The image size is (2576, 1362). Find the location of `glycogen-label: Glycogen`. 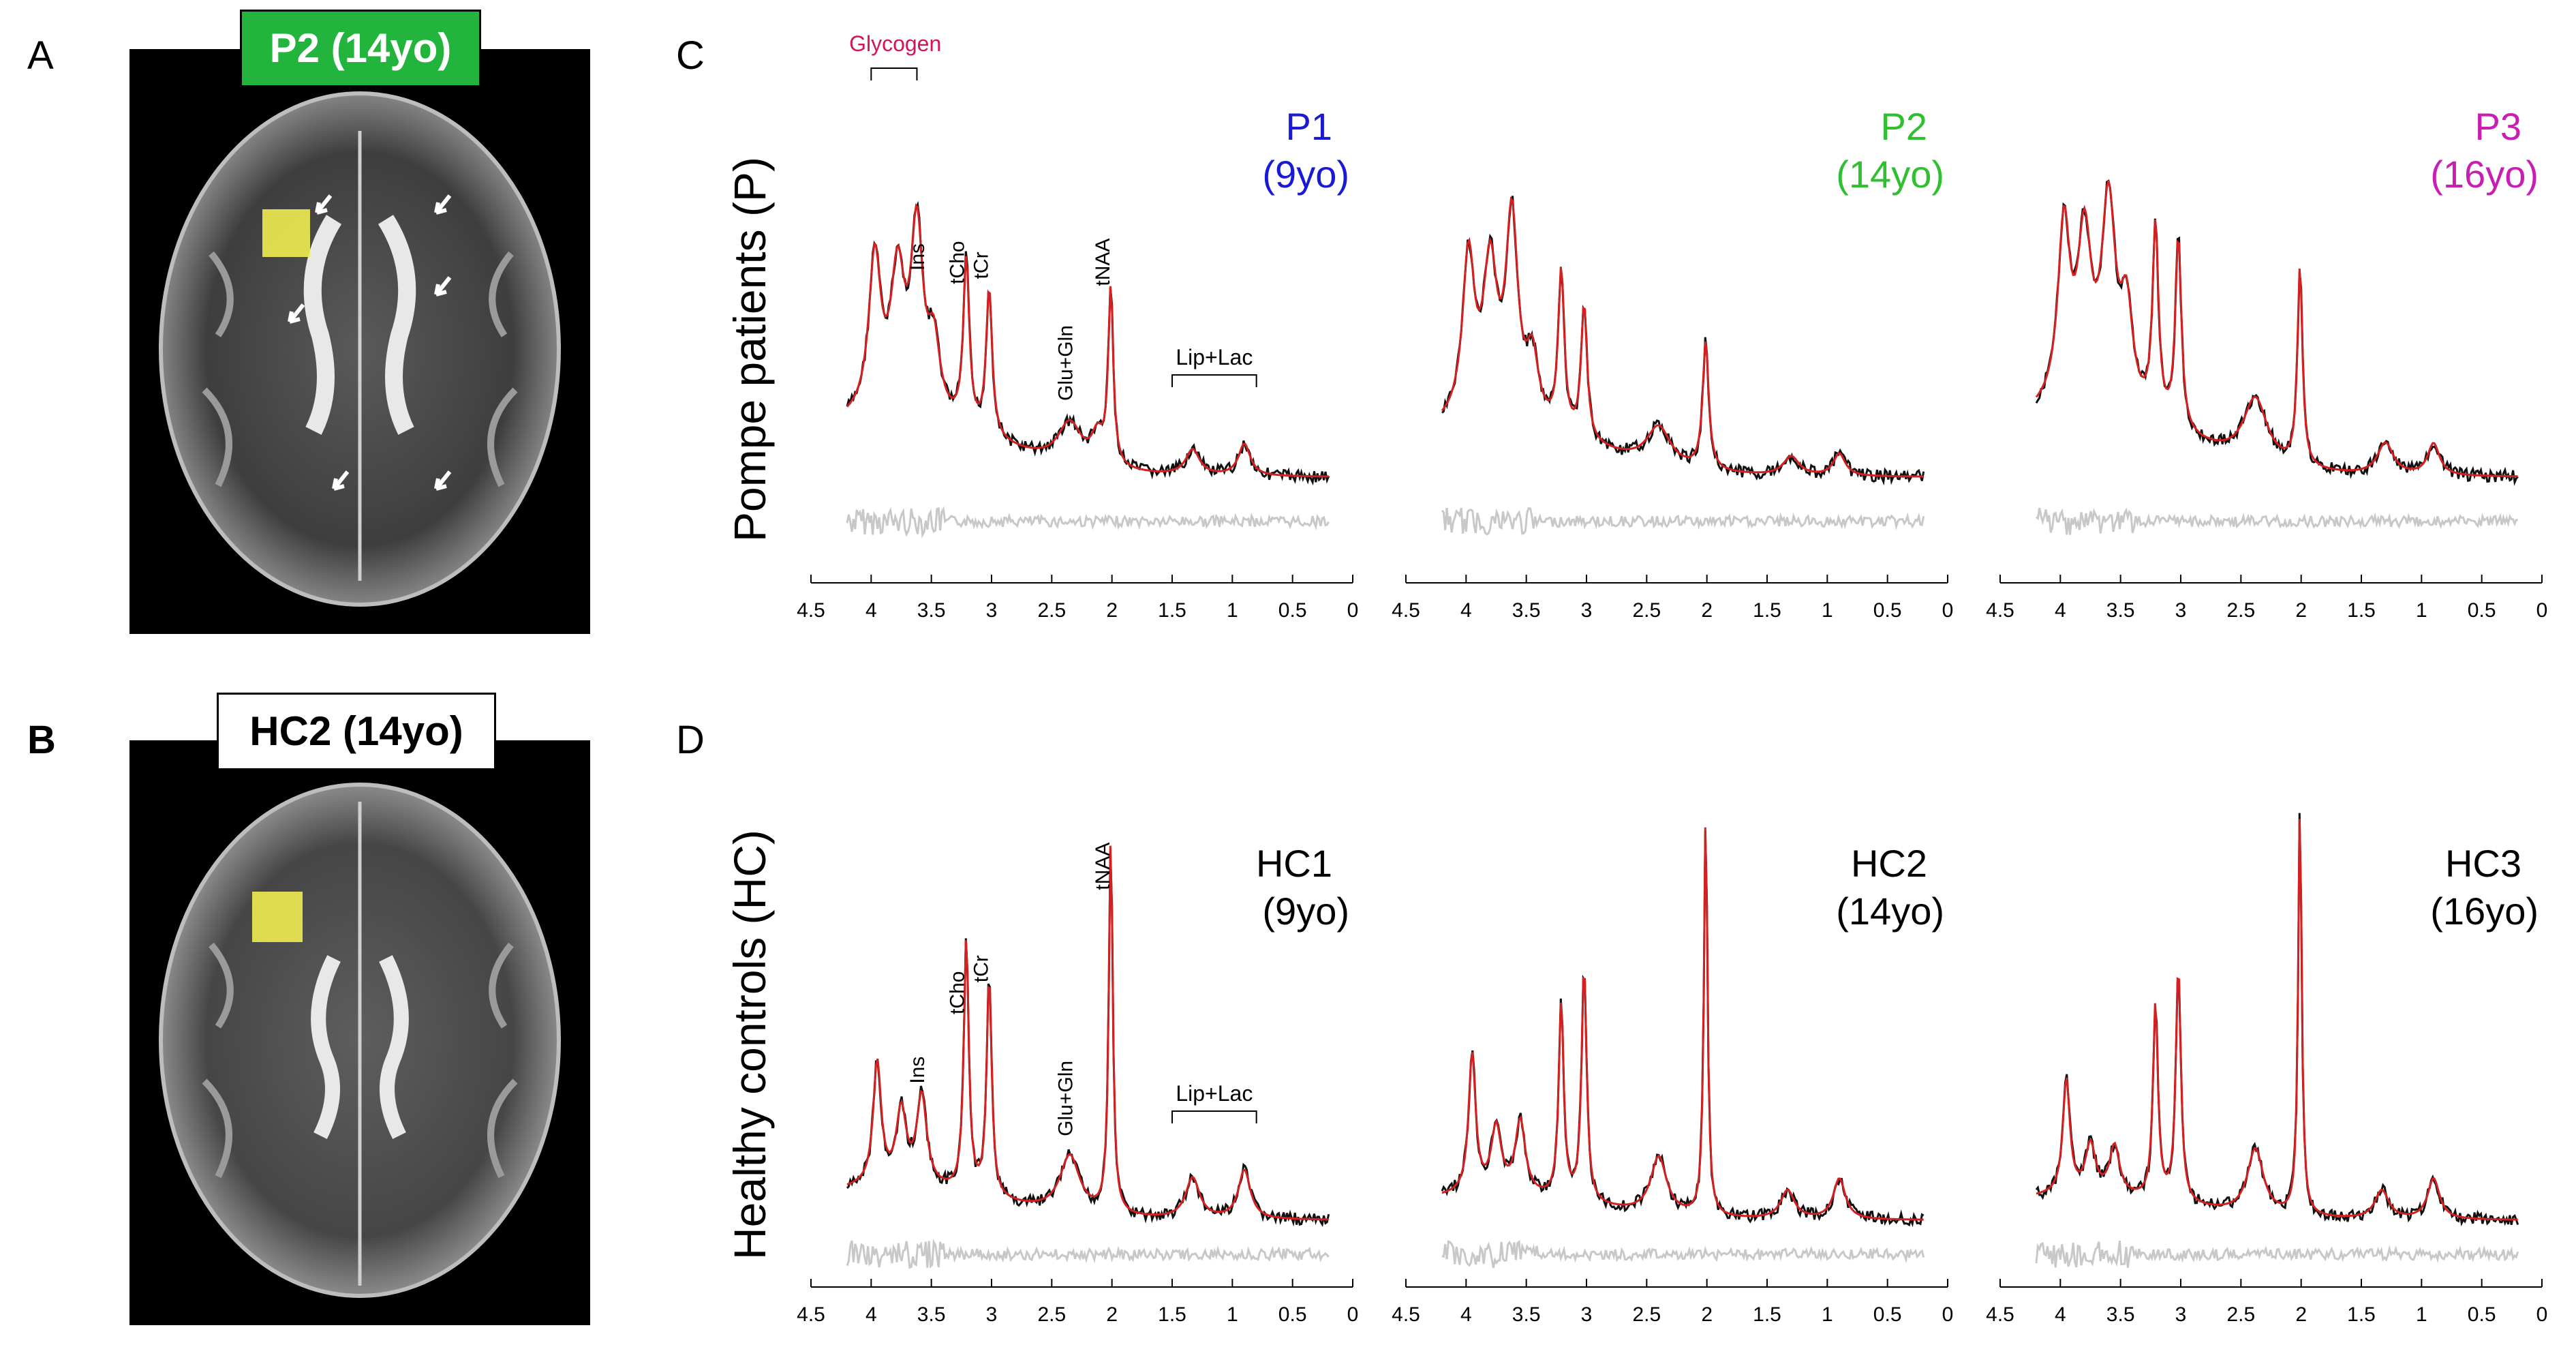

glycogen-label: Glycogen is located at coordinates (895, 43).